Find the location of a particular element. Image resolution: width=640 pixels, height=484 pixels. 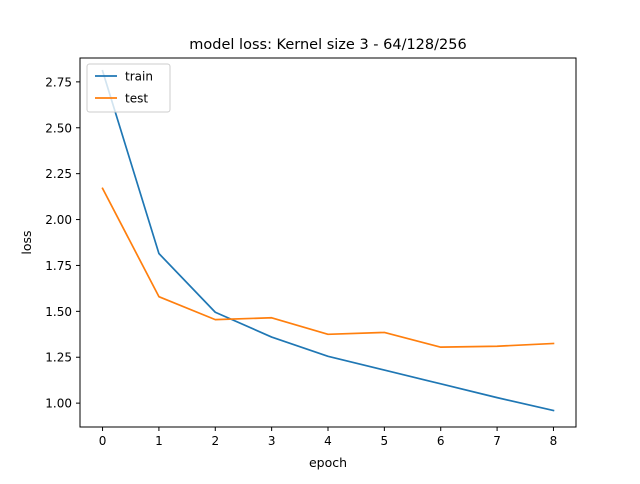

y-tick-label: 2.00 is located at coordinates (58, 220).